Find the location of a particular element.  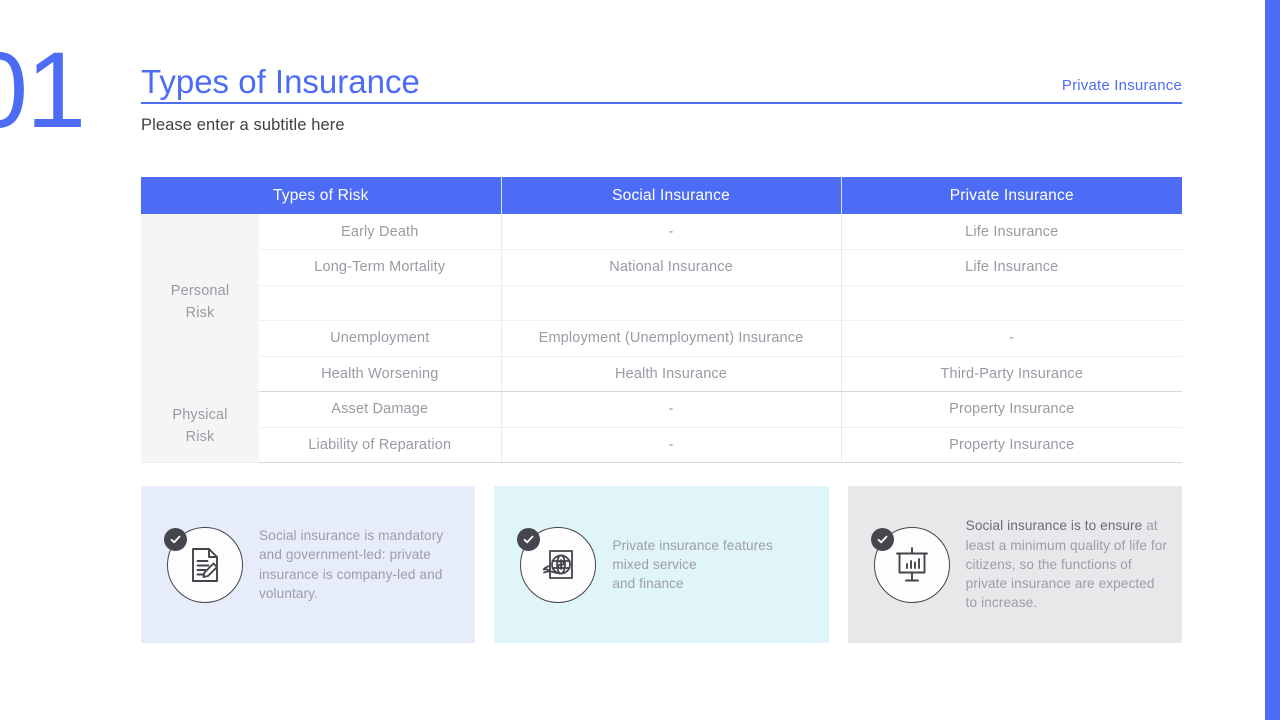

page-subtitle: Please enter a subtitle here is located at coordinates (243, 124).